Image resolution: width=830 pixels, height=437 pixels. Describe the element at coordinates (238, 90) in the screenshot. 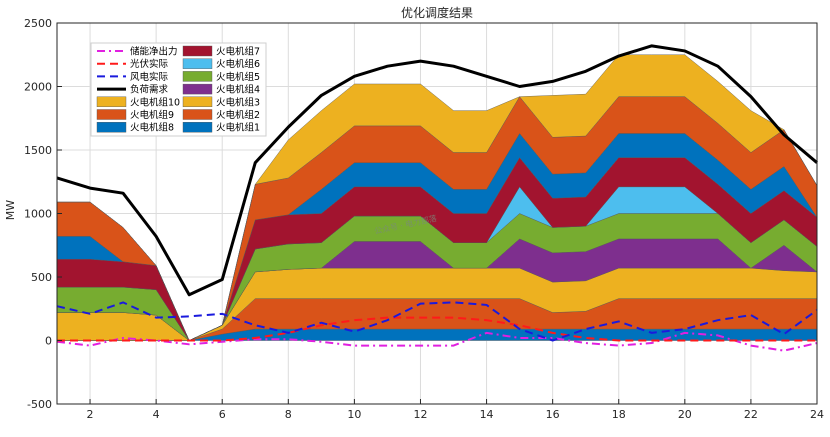

I see `legend-label: 火电机组4` at that location.